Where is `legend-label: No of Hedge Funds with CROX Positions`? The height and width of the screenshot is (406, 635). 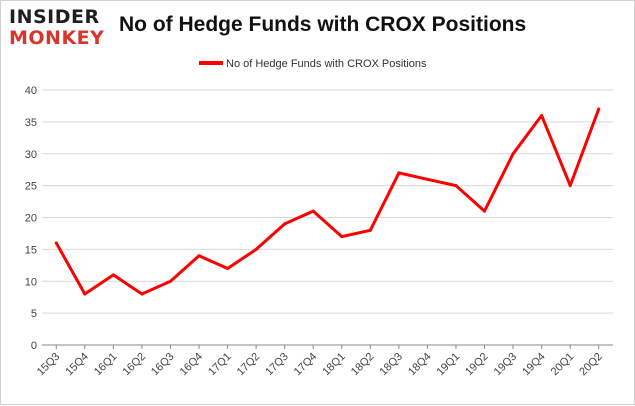 legend-label: No of Hedge Funds with CROX Positions is located at coordinates (326, 64).